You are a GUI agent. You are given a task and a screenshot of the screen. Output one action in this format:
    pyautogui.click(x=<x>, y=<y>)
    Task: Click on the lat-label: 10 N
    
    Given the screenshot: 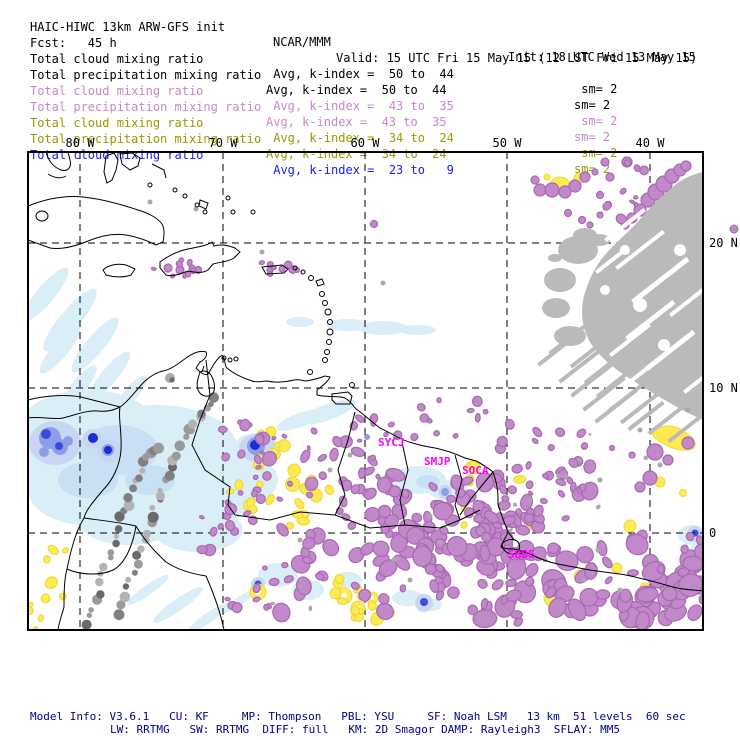 What is the action you would take?
    pyautogui.click(x=723, y=388)
    